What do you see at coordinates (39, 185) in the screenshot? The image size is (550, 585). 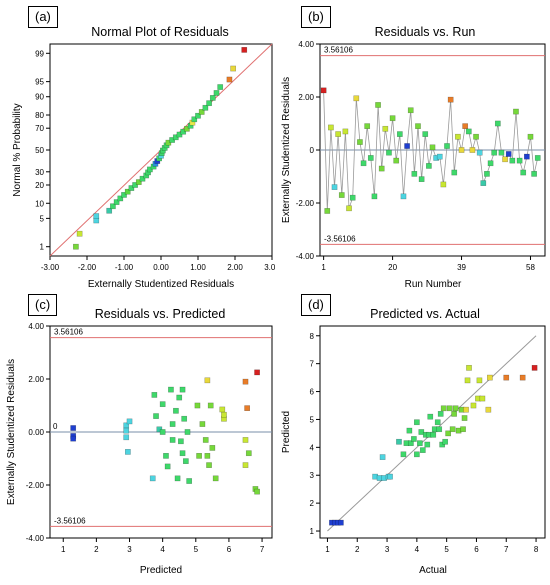 I see `y-tick-label: 20` at bounding box center [39, 185].